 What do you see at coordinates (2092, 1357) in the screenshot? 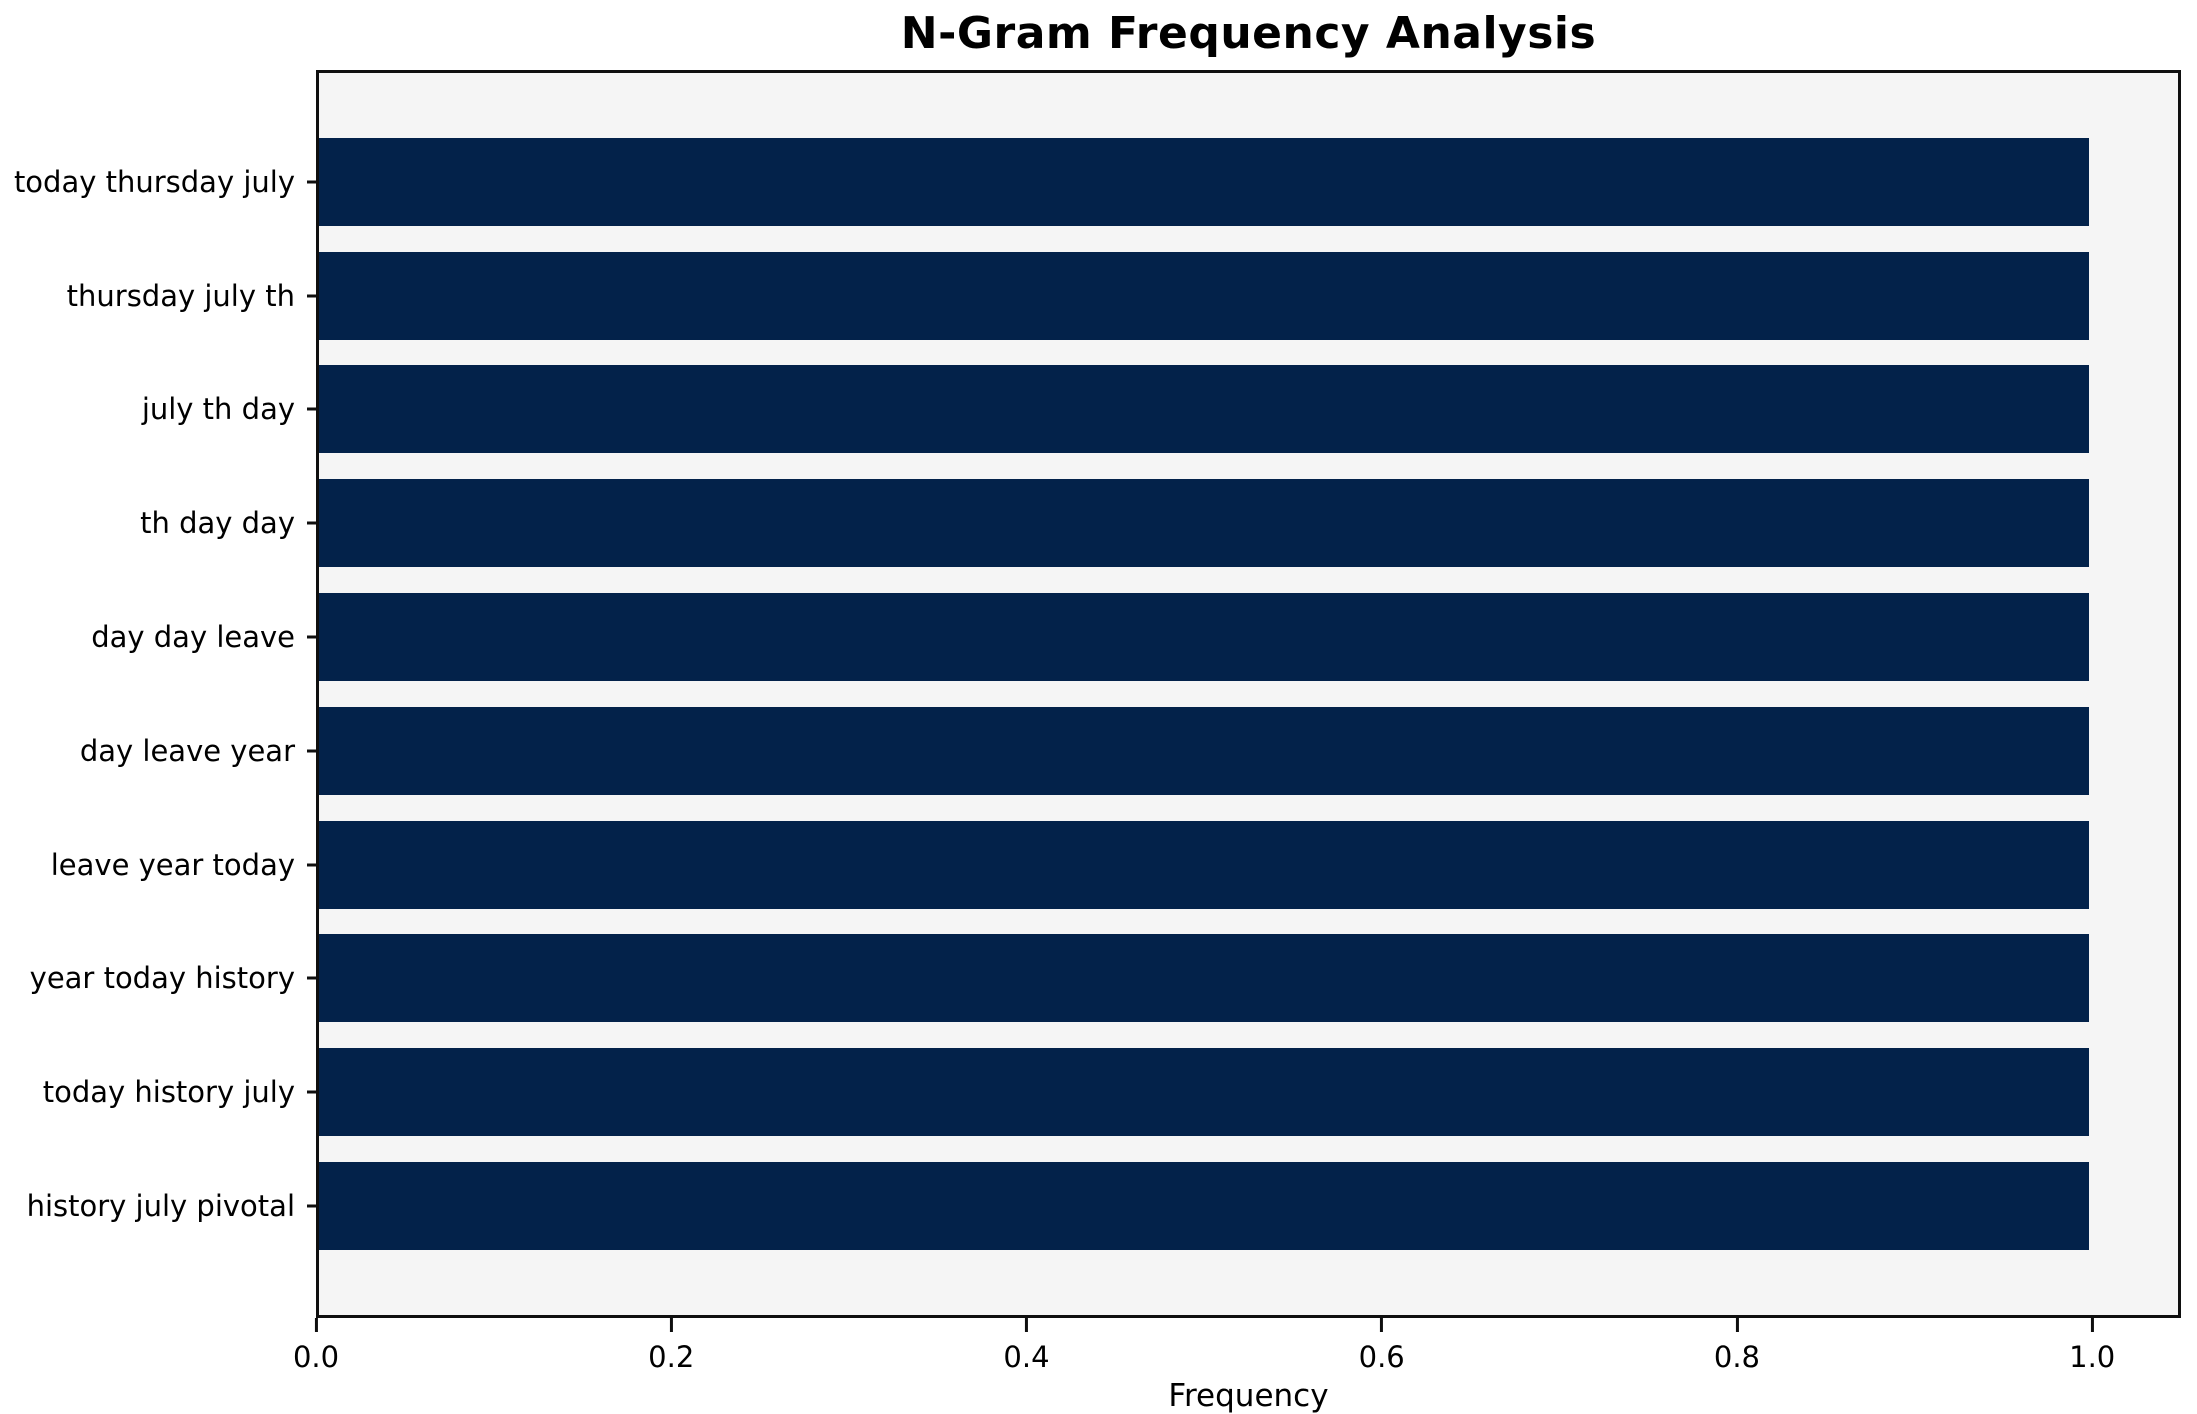
I see `x-tick-label: 1.0` at bounding box center [2092, 1357].